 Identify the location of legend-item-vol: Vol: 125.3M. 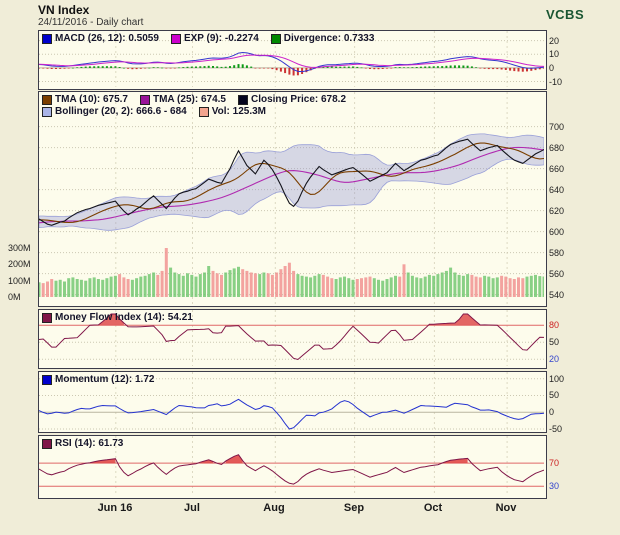
(232, 111).